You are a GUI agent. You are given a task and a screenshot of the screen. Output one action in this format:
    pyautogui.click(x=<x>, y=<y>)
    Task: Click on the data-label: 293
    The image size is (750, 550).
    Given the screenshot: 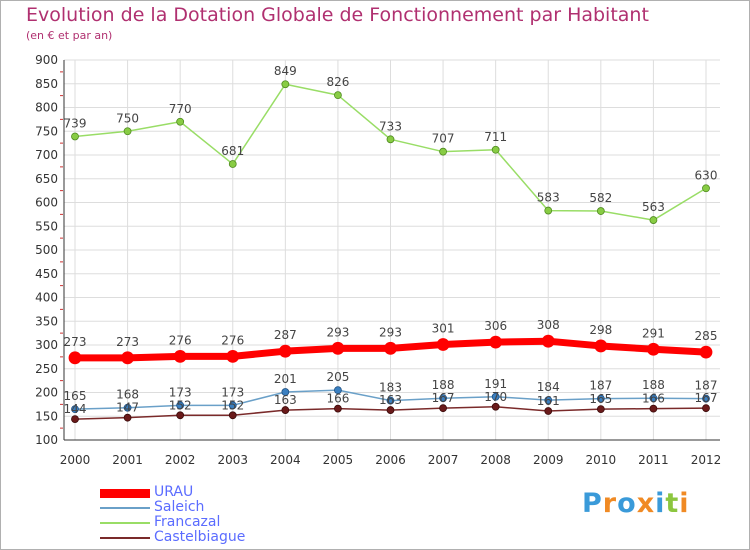 What is the action you would take?
    pyautogui.click(x=337, y=332)
    